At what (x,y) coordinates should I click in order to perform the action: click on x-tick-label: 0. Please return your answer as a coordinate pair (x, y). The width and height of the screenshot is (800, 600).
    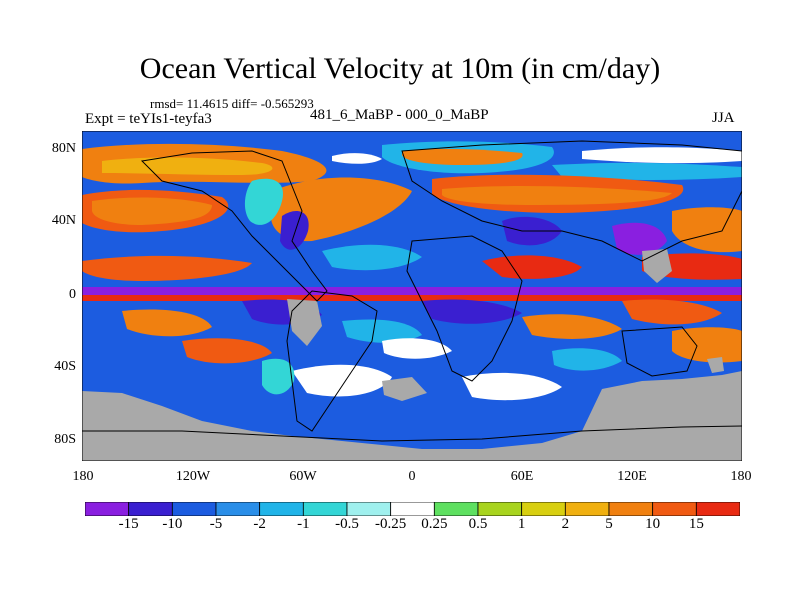
    Looking at the image, I should click on (412, 476).